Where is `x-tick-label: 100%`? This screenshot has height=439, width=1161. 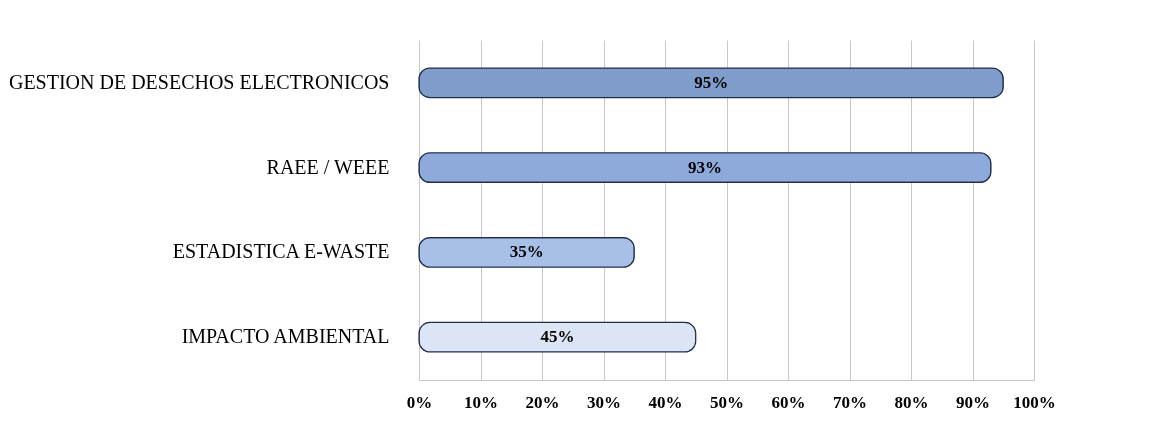
x-tick-label: 100% is located at coordinates (1034, 402).